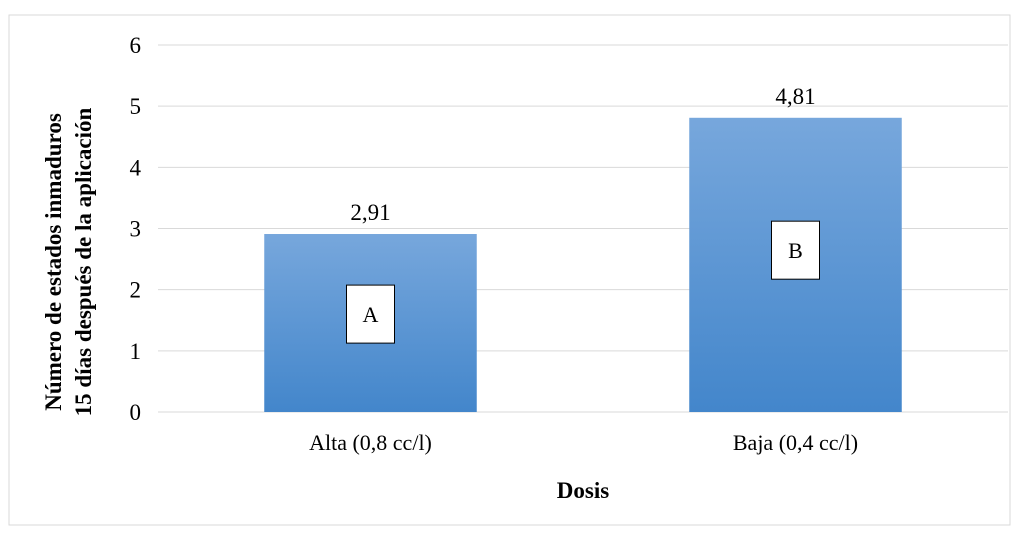 This screenshot has width=1019, height=536. I want to click on group-label: A, so click(371, 314).